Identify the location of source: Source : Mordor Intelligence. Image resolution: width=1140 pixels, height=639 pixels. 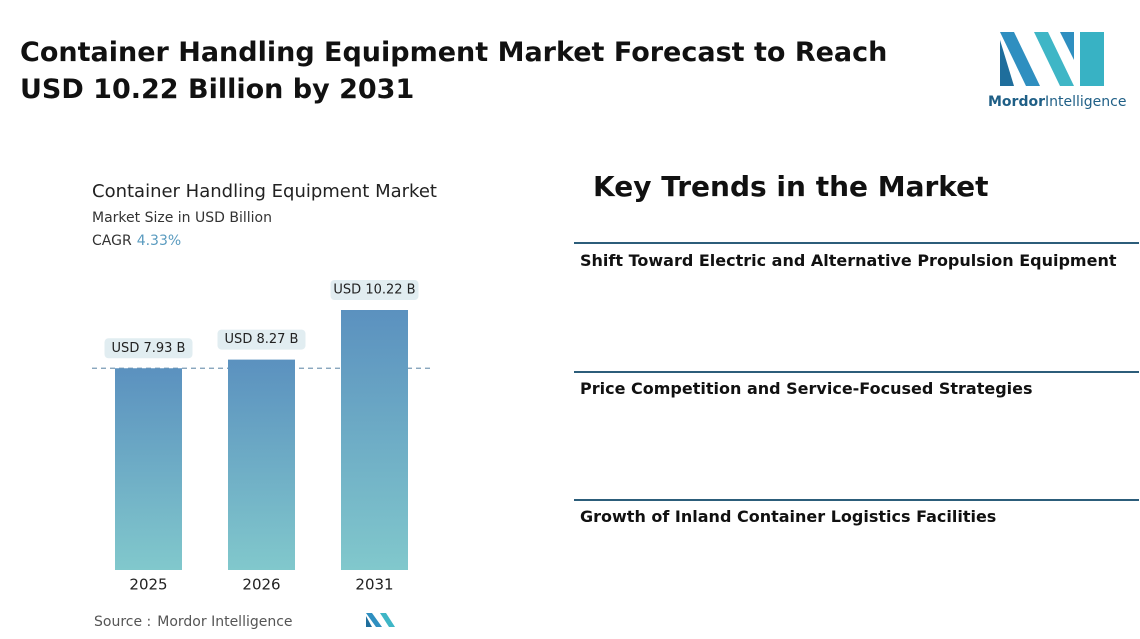
(193, 622).